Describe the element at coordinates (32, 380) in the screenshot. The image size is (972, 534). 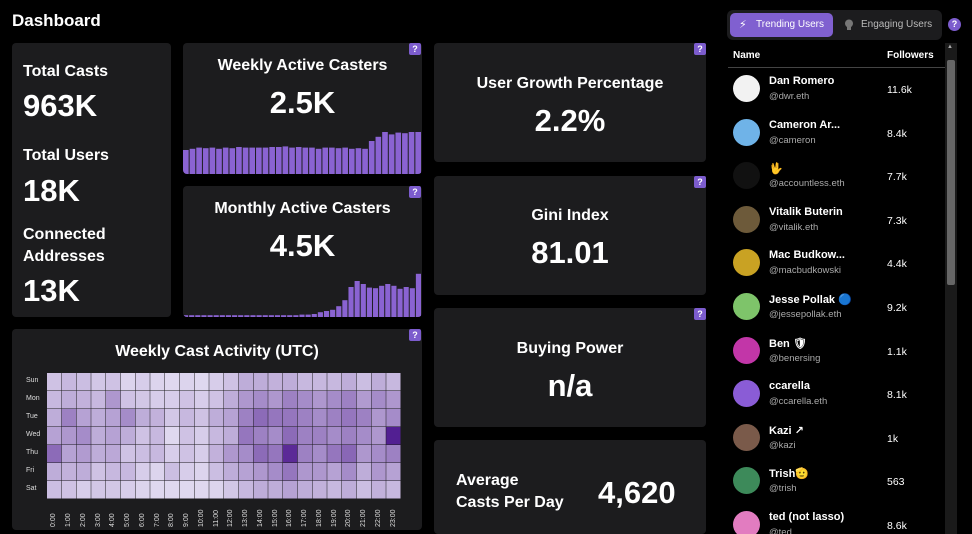
I see `heatmap-day-label: Sun` at that location.